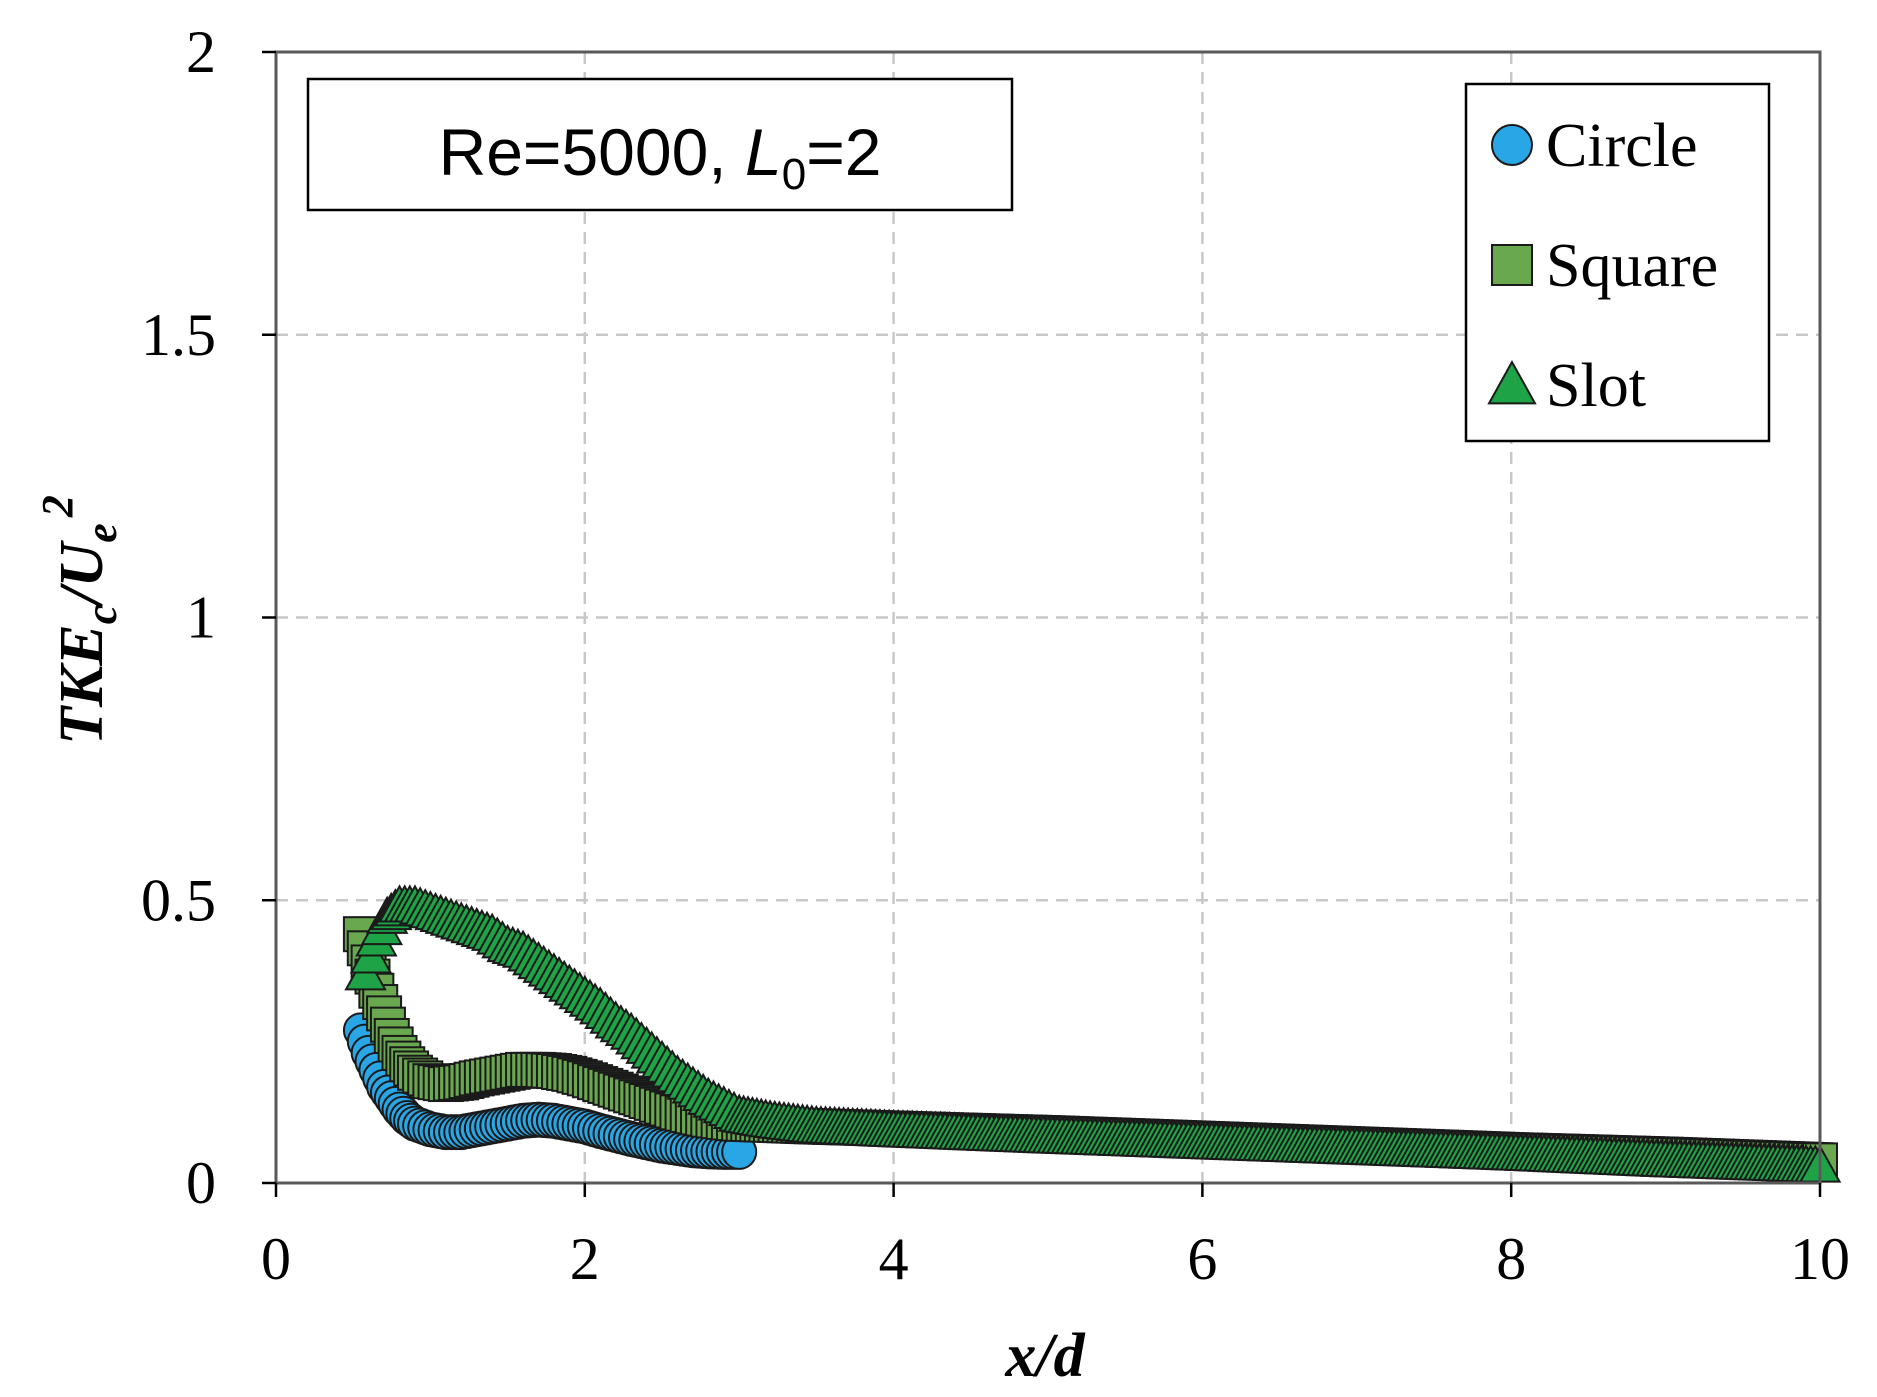  I want to click on x-tick-label: 10, so click(1820, 1259).